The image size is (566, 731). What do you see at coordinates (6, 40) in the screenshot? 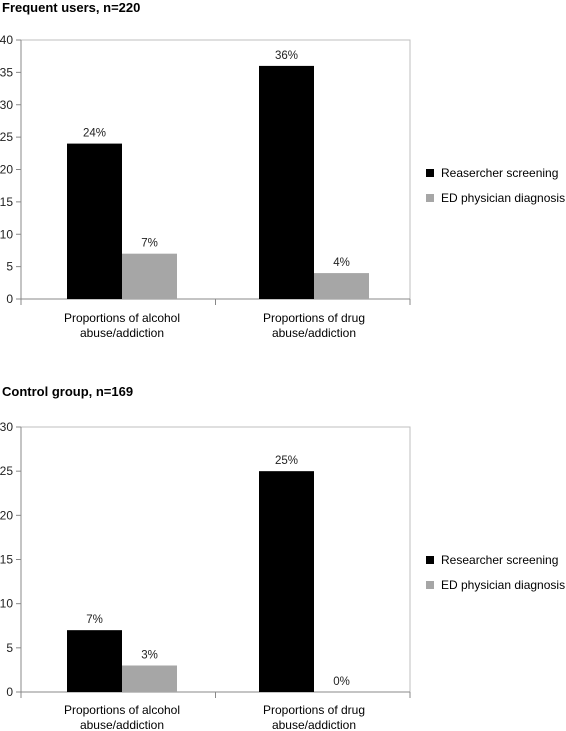
I see `y-tick-label: 40` at bounding box center [6, 40].